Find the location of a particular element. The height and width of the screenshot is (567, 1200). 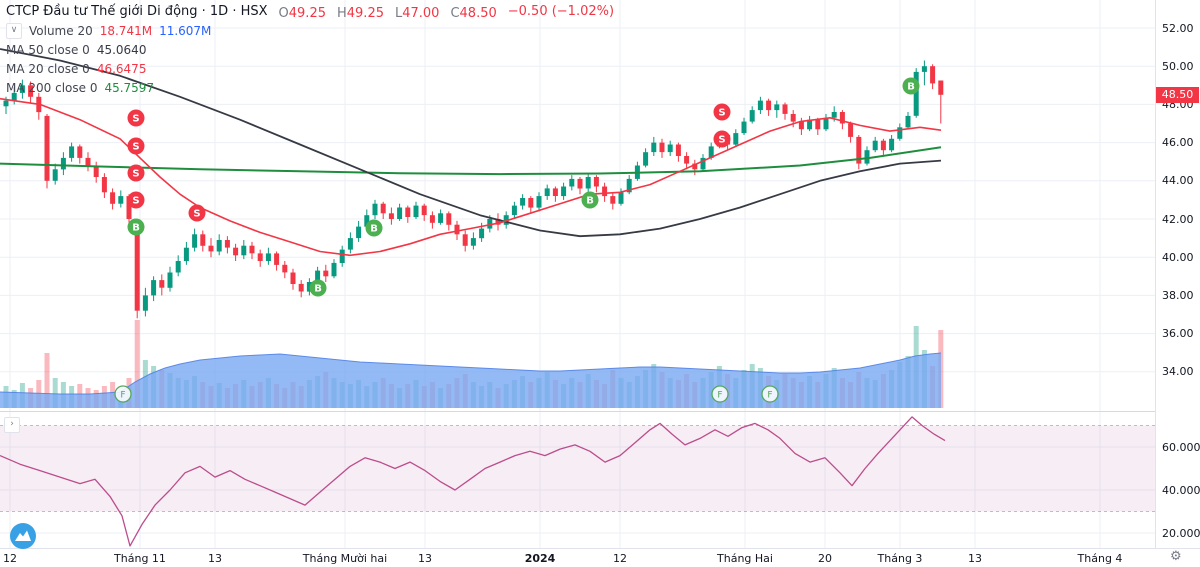

legend-collapse-button: ∨ is located at coordinates (14, 30).